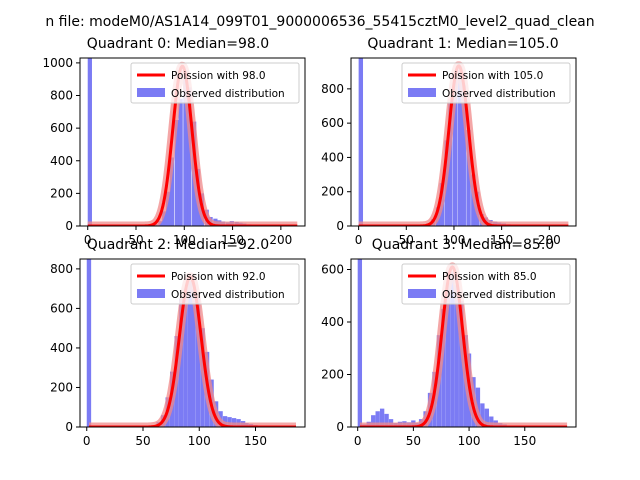 This screenshot has width=640, height=480. Describe the element at coordinates (178, 44) in the screenshot. I see `quadrant-0-title: Quadrant 0: Median=98.0` at that location.